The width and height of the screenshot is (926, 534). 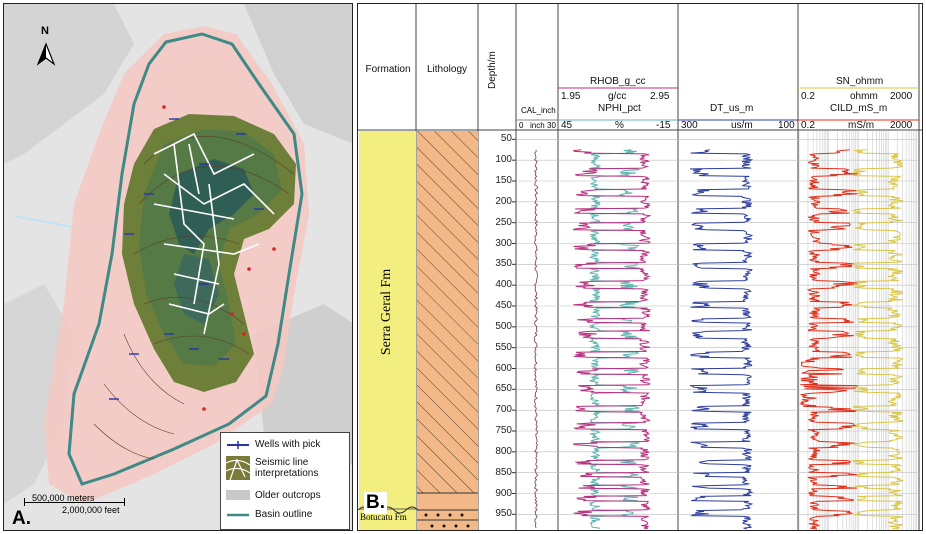 What do you see at coordinates (503, 514) in the screenshot?
I see `depth-tick-label: 950` at bounding box center [503, 514].